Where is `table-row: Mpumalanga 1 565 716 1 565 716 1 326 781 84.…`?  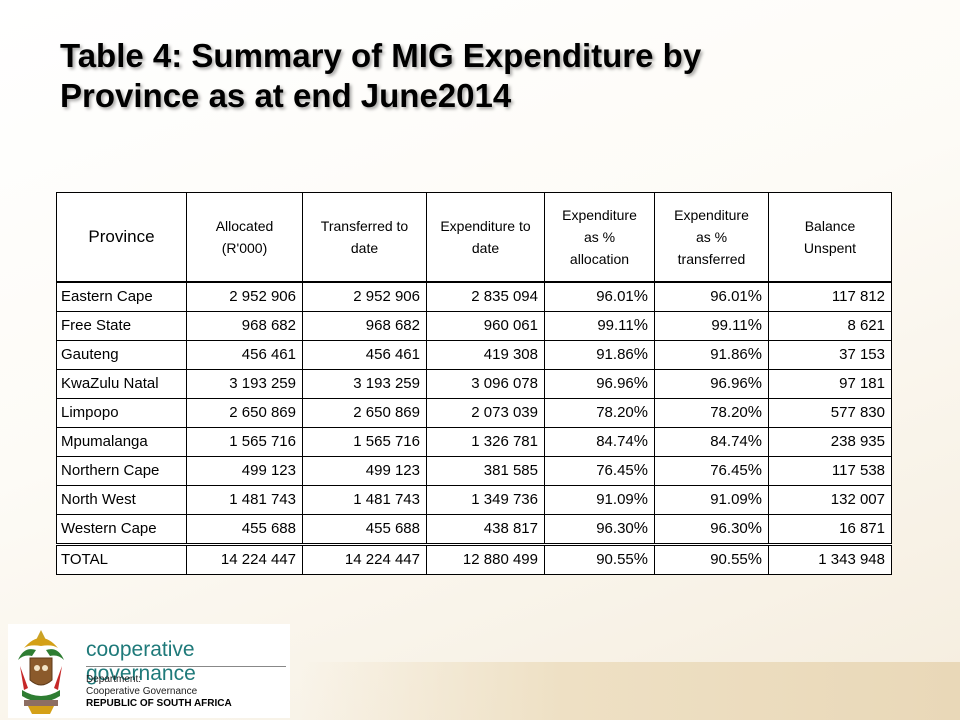 table-row: Mpumalanga 1 565 716 1 565 716 1 326 781 84.… is located at coordinates (474, 442).